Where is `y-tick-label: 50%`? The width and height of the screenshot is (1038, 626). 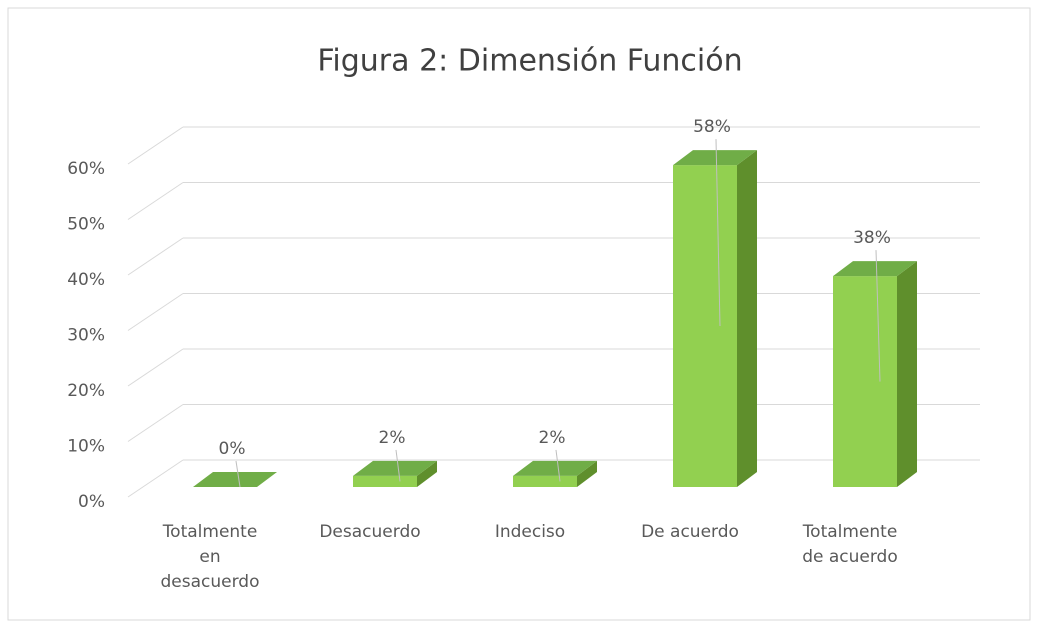
y-tick-label: 50% is located at coordinates (86, 225).